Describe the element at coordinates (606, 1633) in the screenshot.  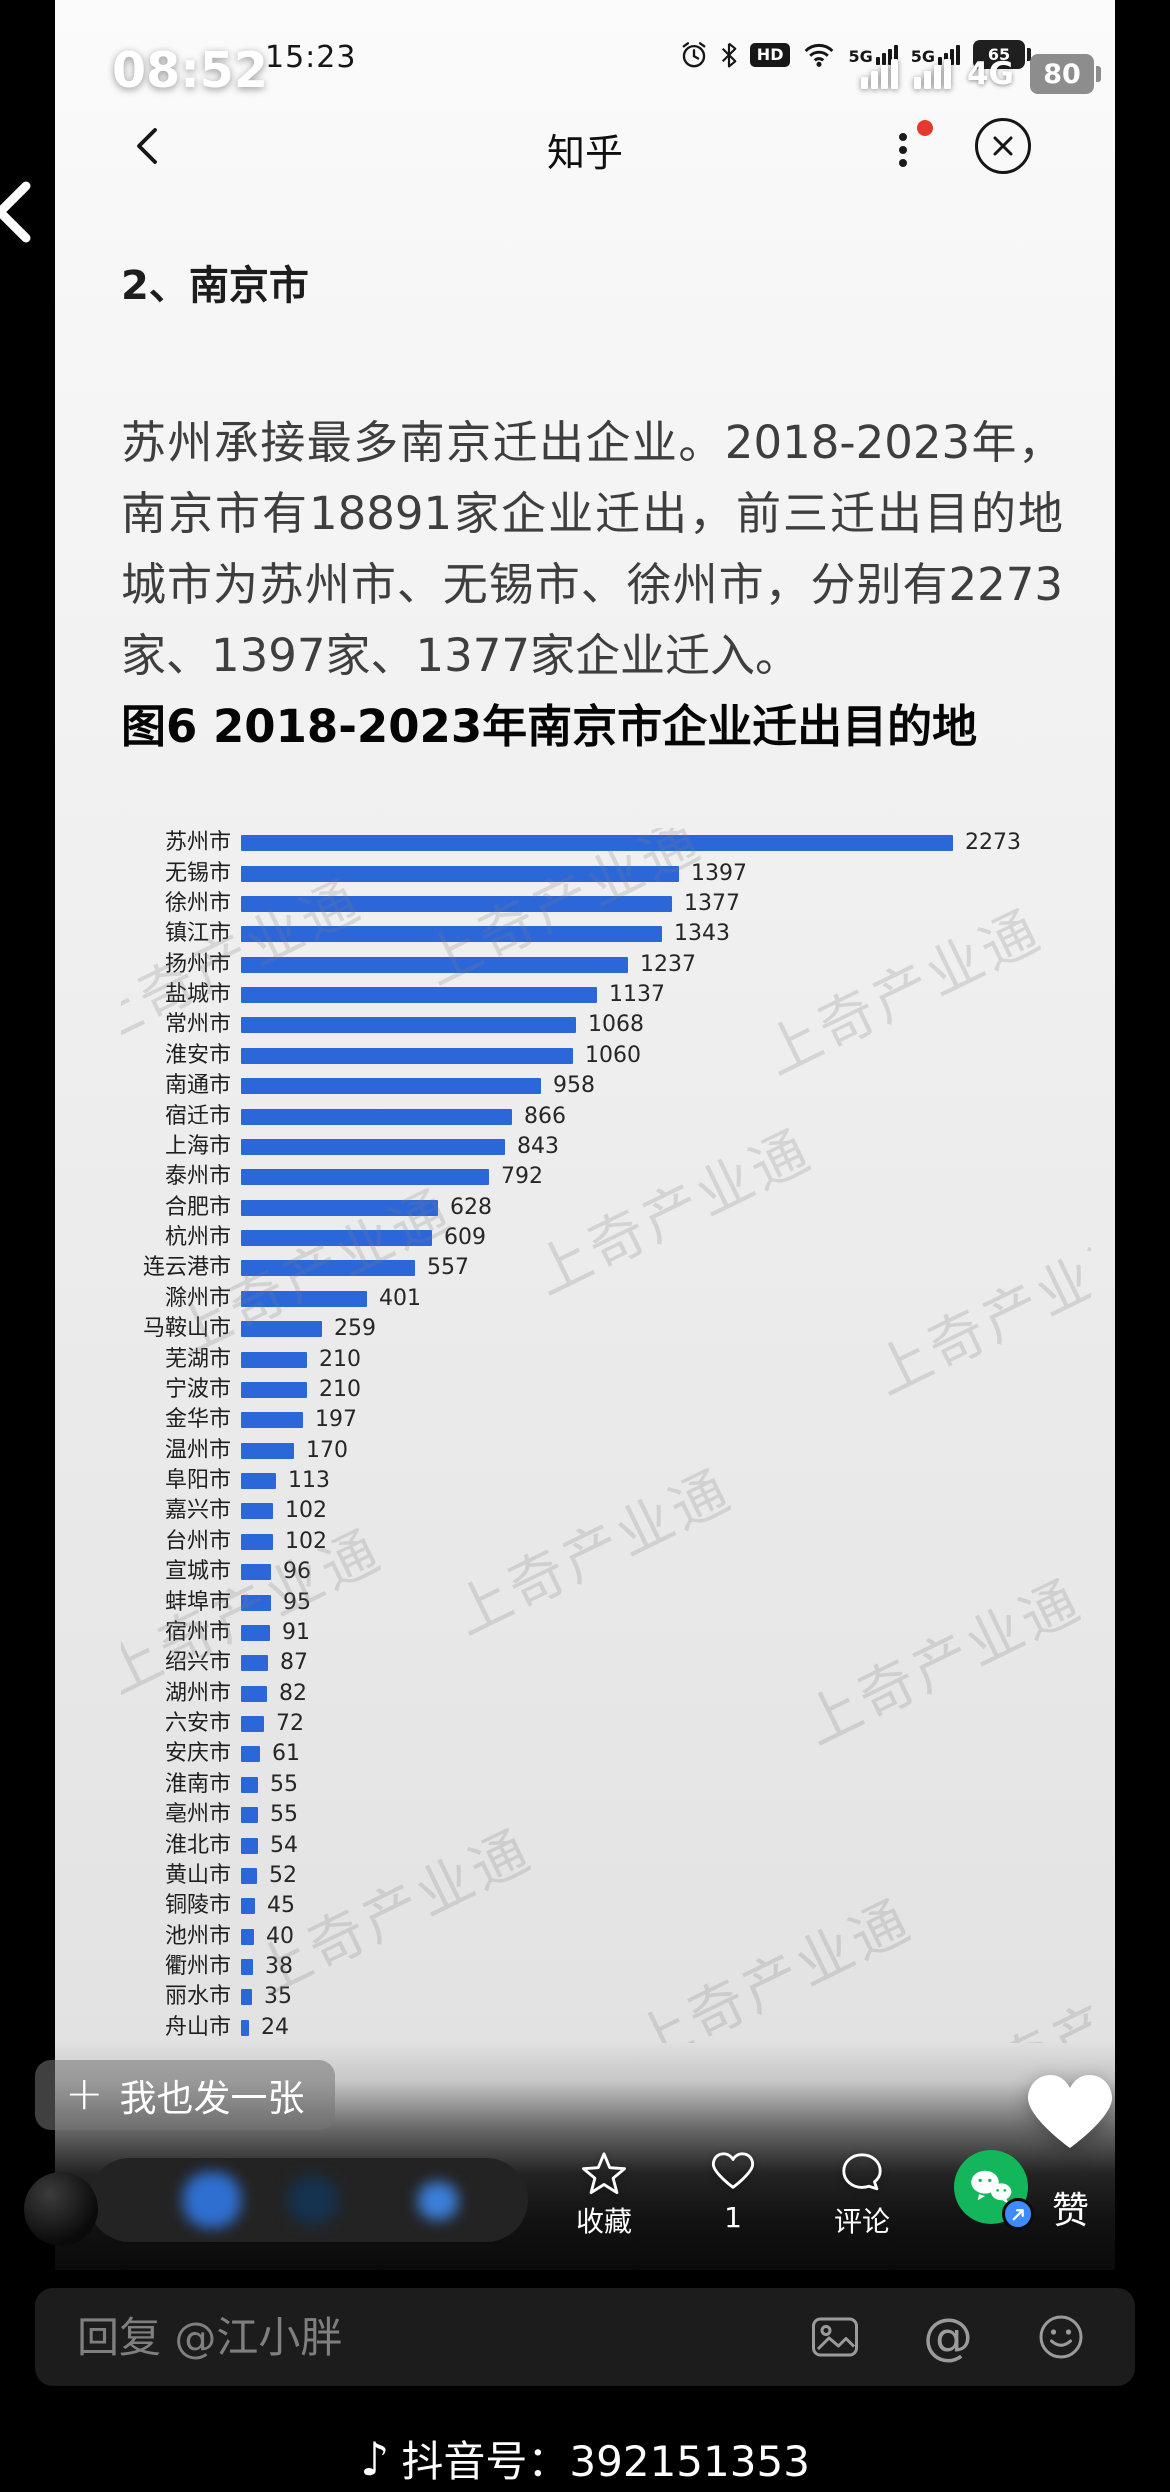
I see `chart-row: 宿州市 91` at that location.